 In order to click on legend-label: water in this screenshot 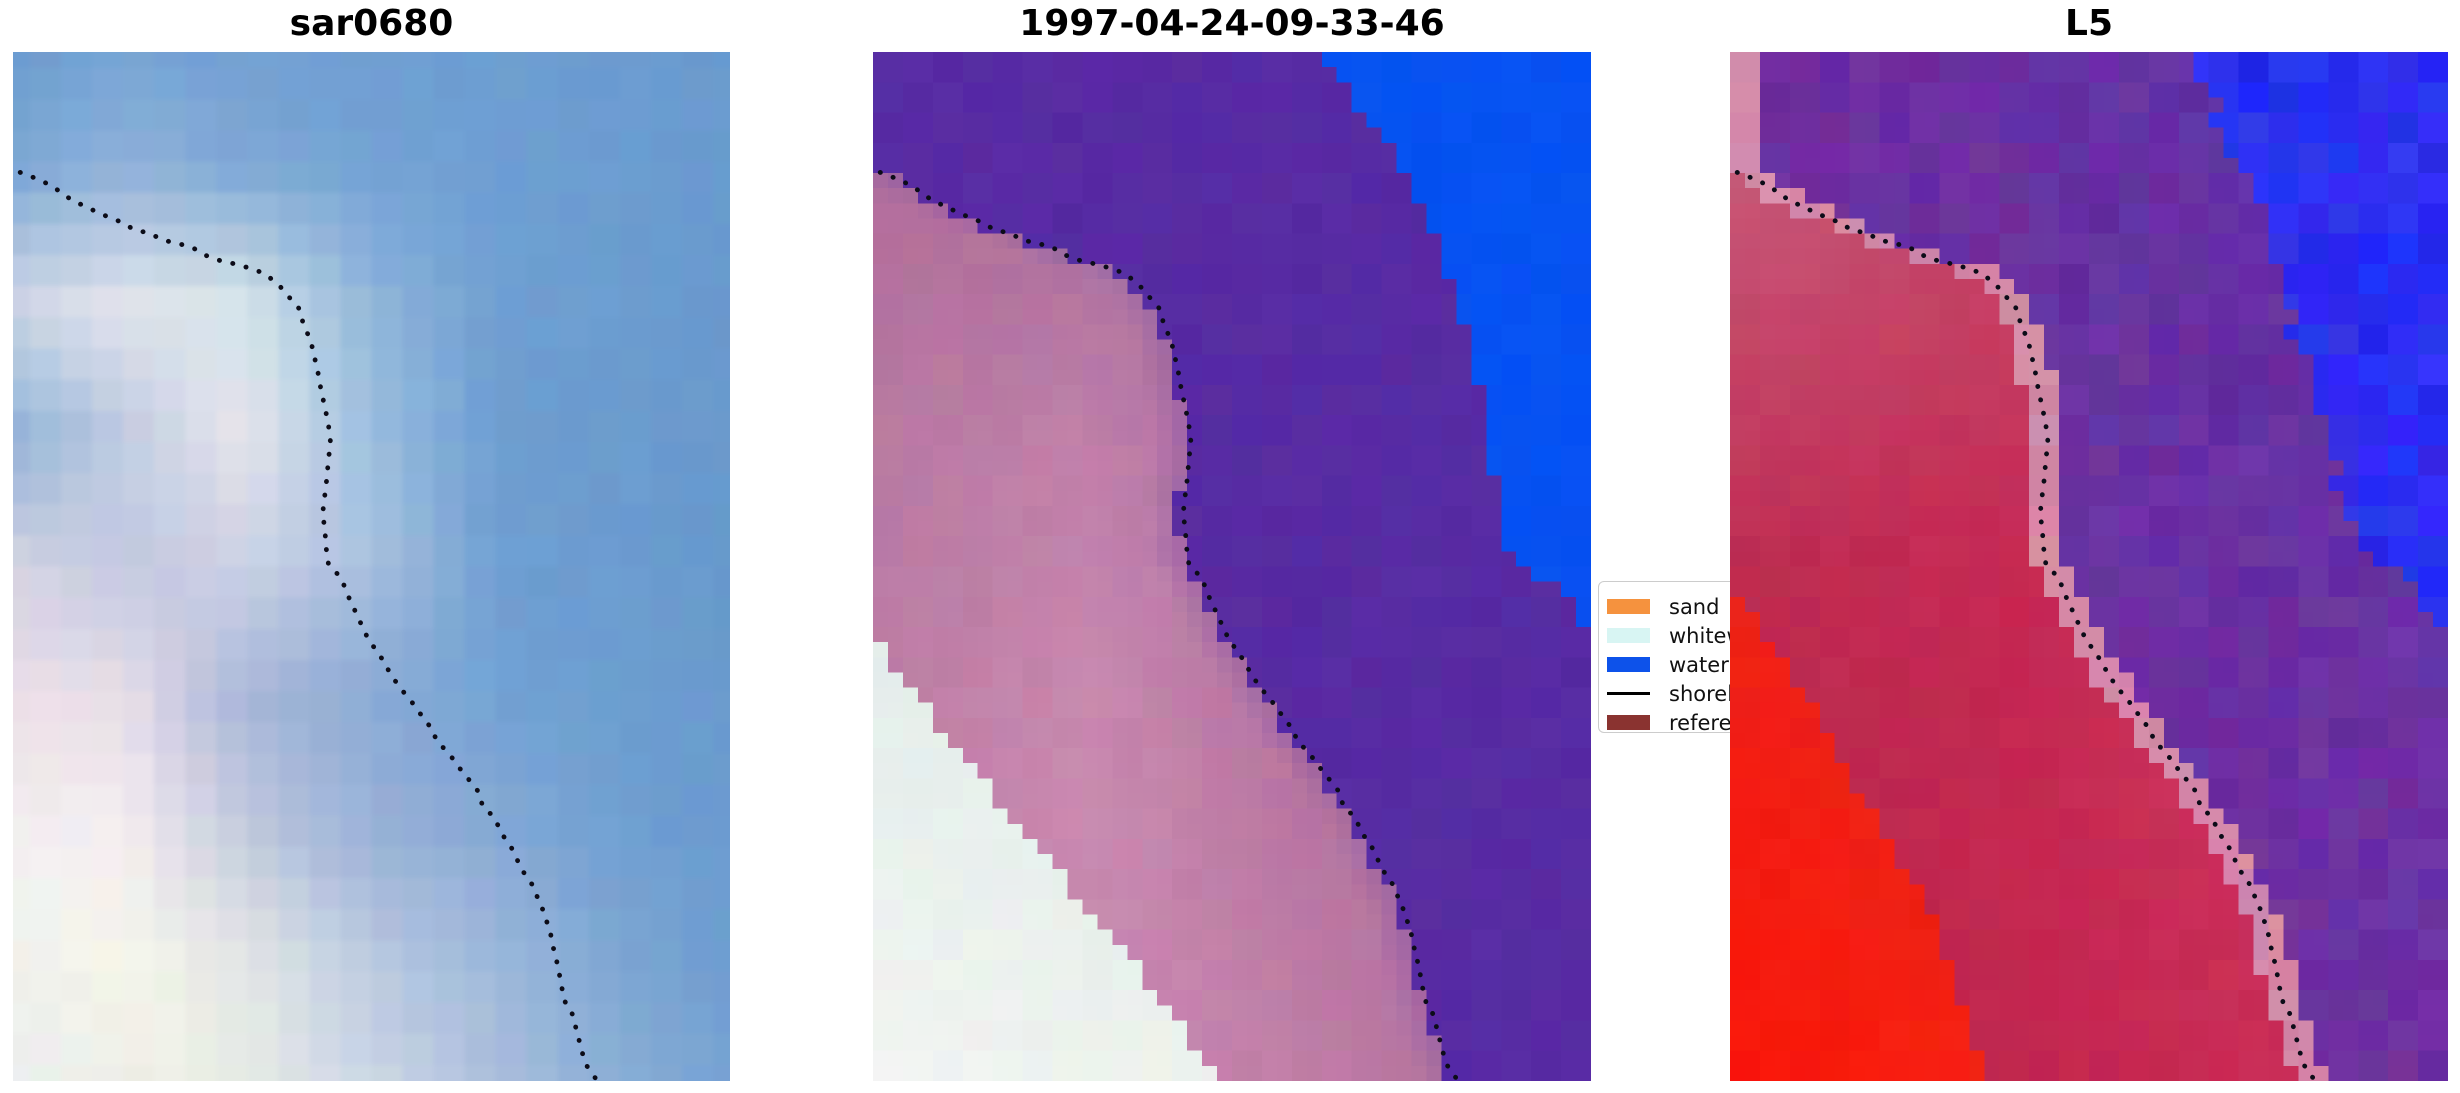, I will do `click(1699, 664)`.